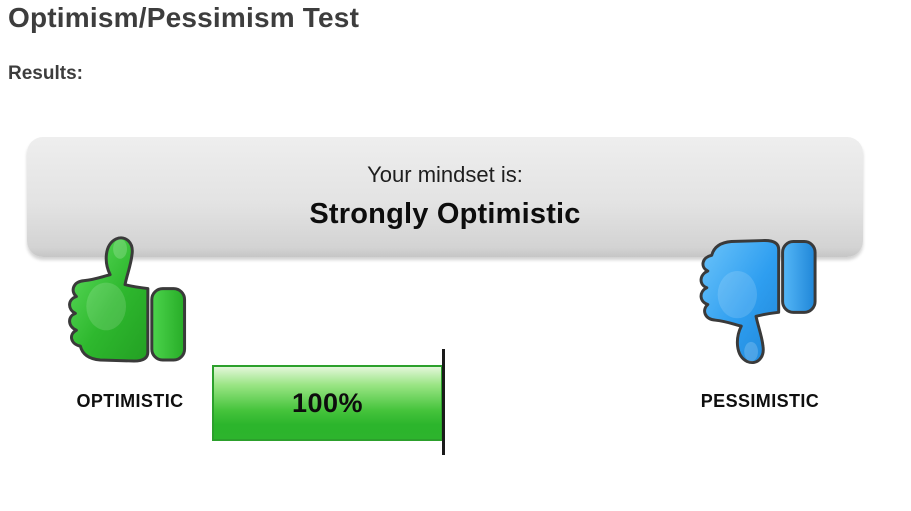 This screenshot has width=911, height=511. I want to click on results-heading: Results:, so click(45, 73).